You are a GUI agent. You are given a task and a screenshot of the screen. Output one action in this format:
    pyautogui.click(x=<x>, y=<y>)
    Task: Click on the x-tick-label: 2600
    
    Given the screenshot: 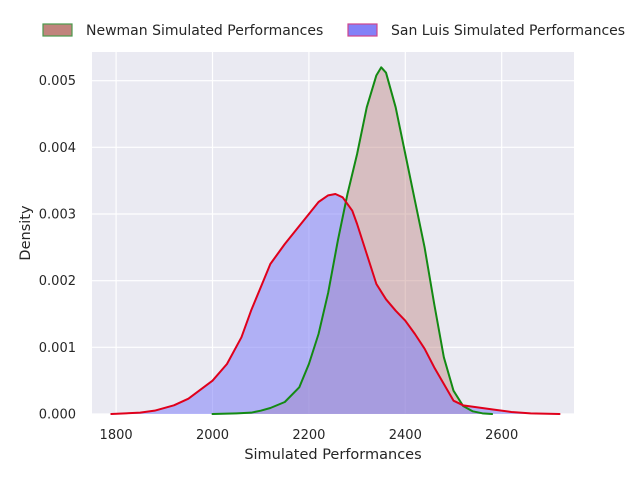 What is the action you would take?
    pyautogui.click(x=501, y=435)
    